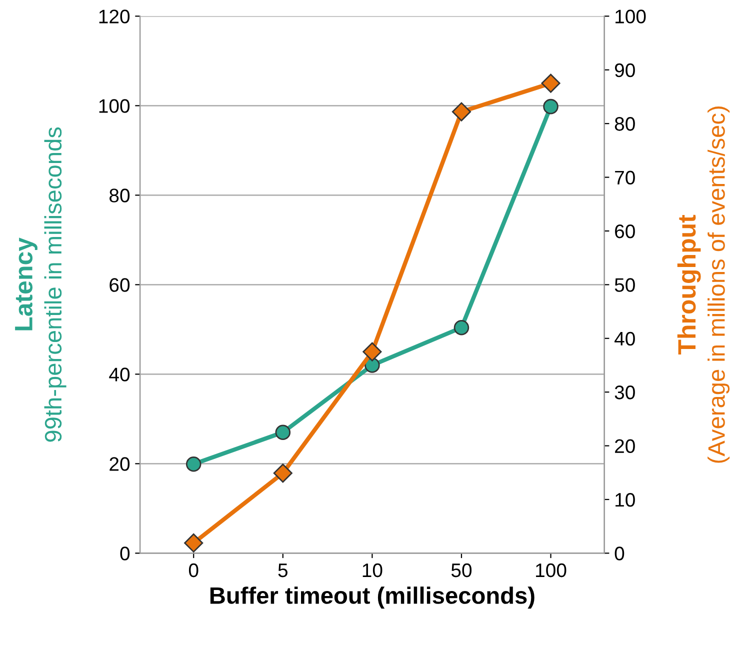 This screenshot has width=737, height=647. I want to click on x-tick-label: 100, so click(551, 570).